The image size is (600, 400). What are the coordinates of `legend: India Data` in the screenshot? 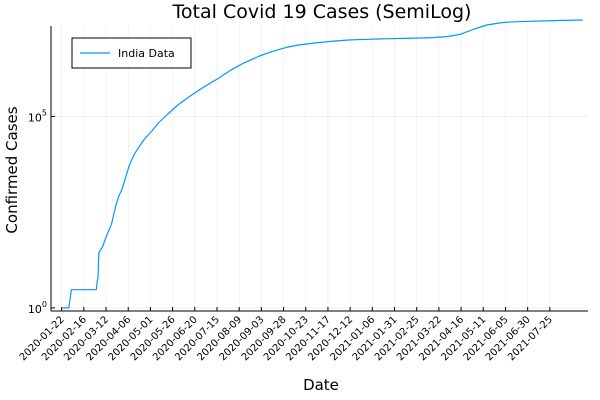 It's located at (131, 53).